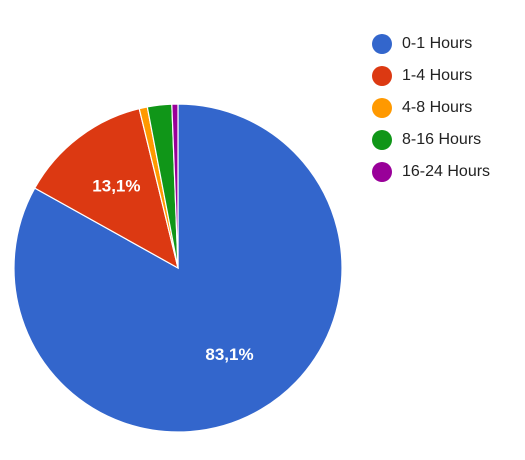 The height and width of the screenshot is (460, 525). I want to click on legend-item-4: 8-16 Hours, so click(431, 140).